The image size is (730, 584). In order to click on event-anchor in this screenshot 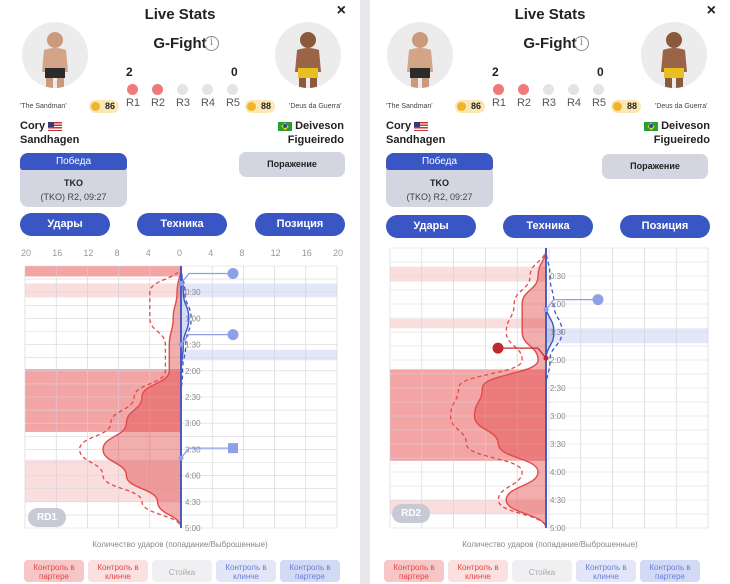, I will do `click(546, 358)`.